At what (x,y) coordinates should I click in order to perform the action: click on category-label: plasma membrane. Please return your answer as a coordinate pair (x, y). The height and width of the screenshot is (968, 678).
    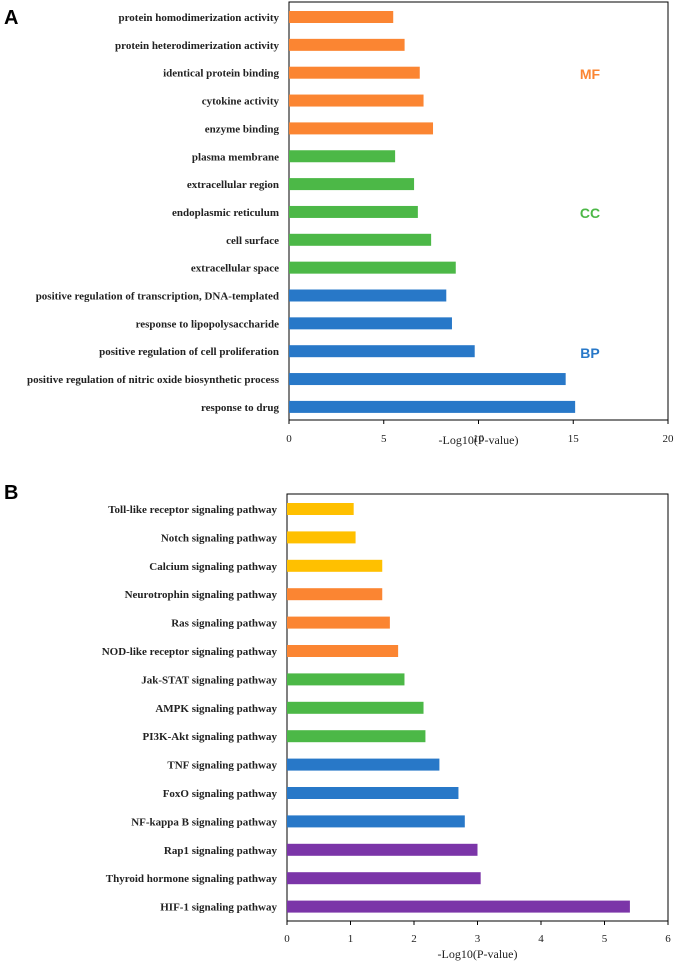
    Looking at the image, I should click on (235, 157).